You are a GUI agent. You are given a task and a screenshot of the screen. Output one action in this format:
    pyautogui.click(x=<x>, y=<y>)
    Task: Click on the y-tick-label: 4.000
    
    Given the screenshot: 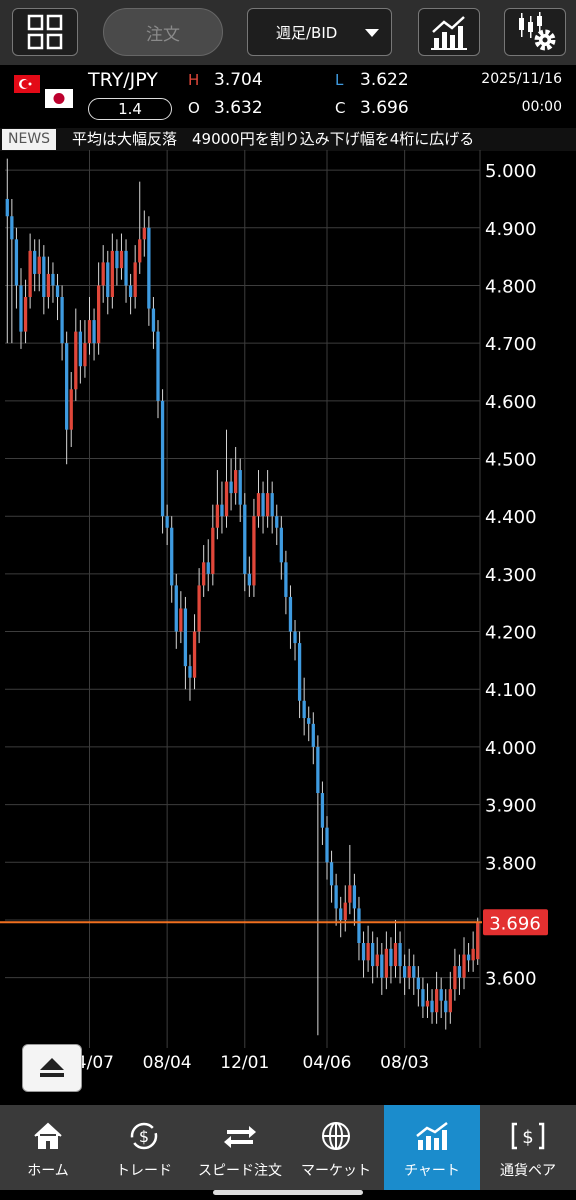 What is the action you would take?
    pyautogui.click(x=511, y=748)
    